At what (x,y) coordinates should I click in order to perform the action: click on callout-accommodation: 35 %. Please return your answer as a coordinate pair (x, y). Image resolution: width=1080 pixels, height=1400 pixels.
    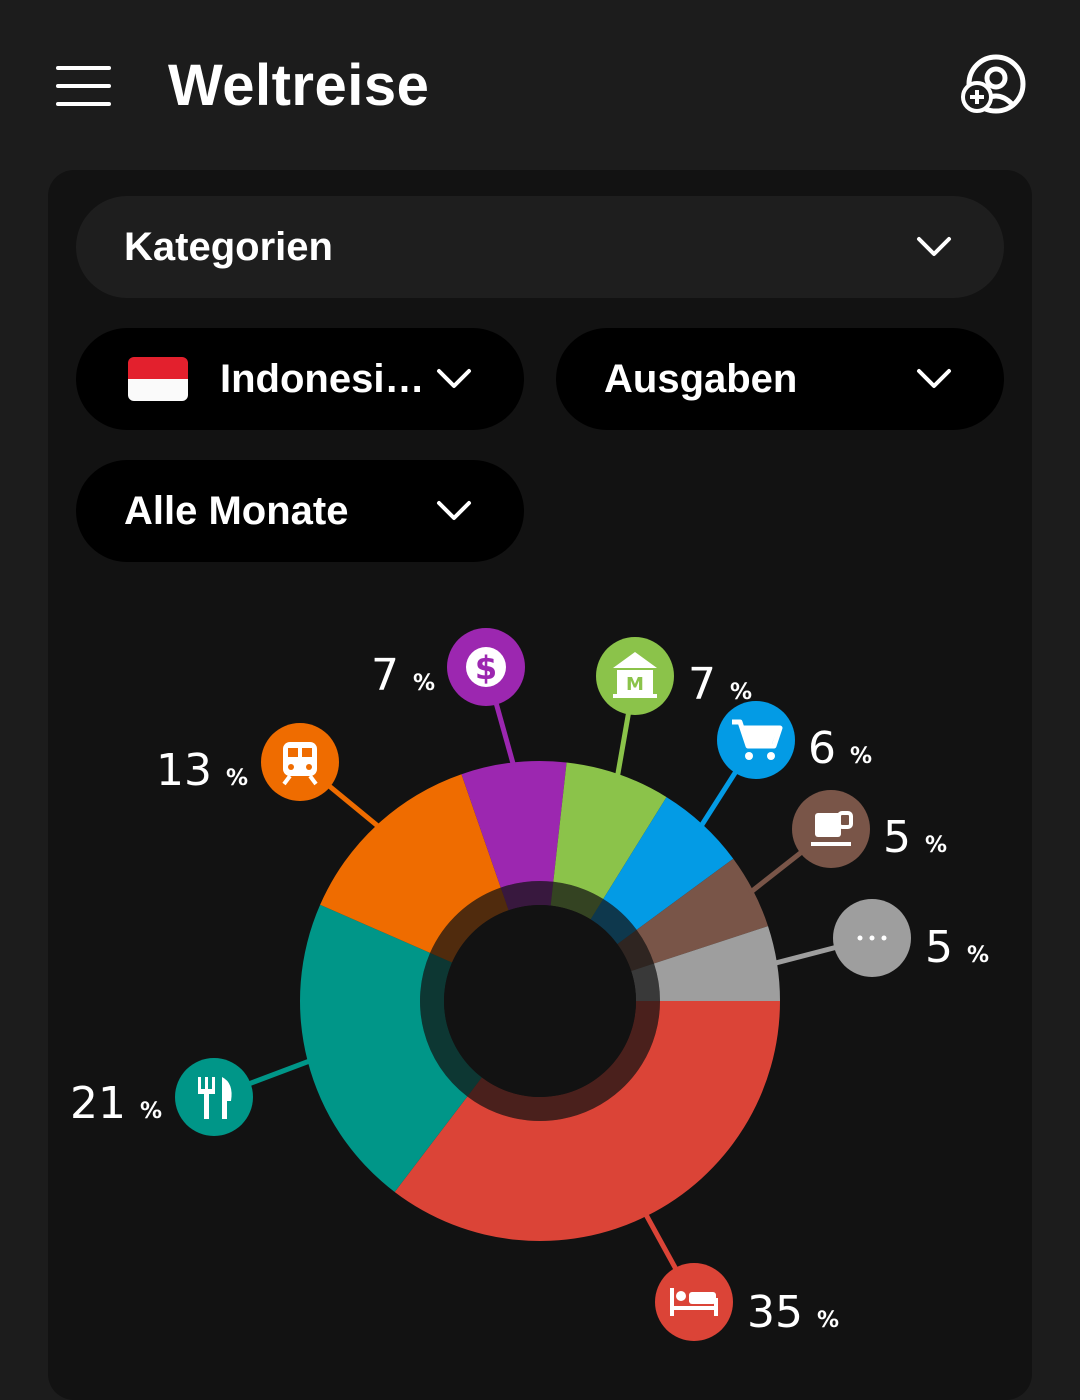
    Looking at the image, I should click on (740, 1276).